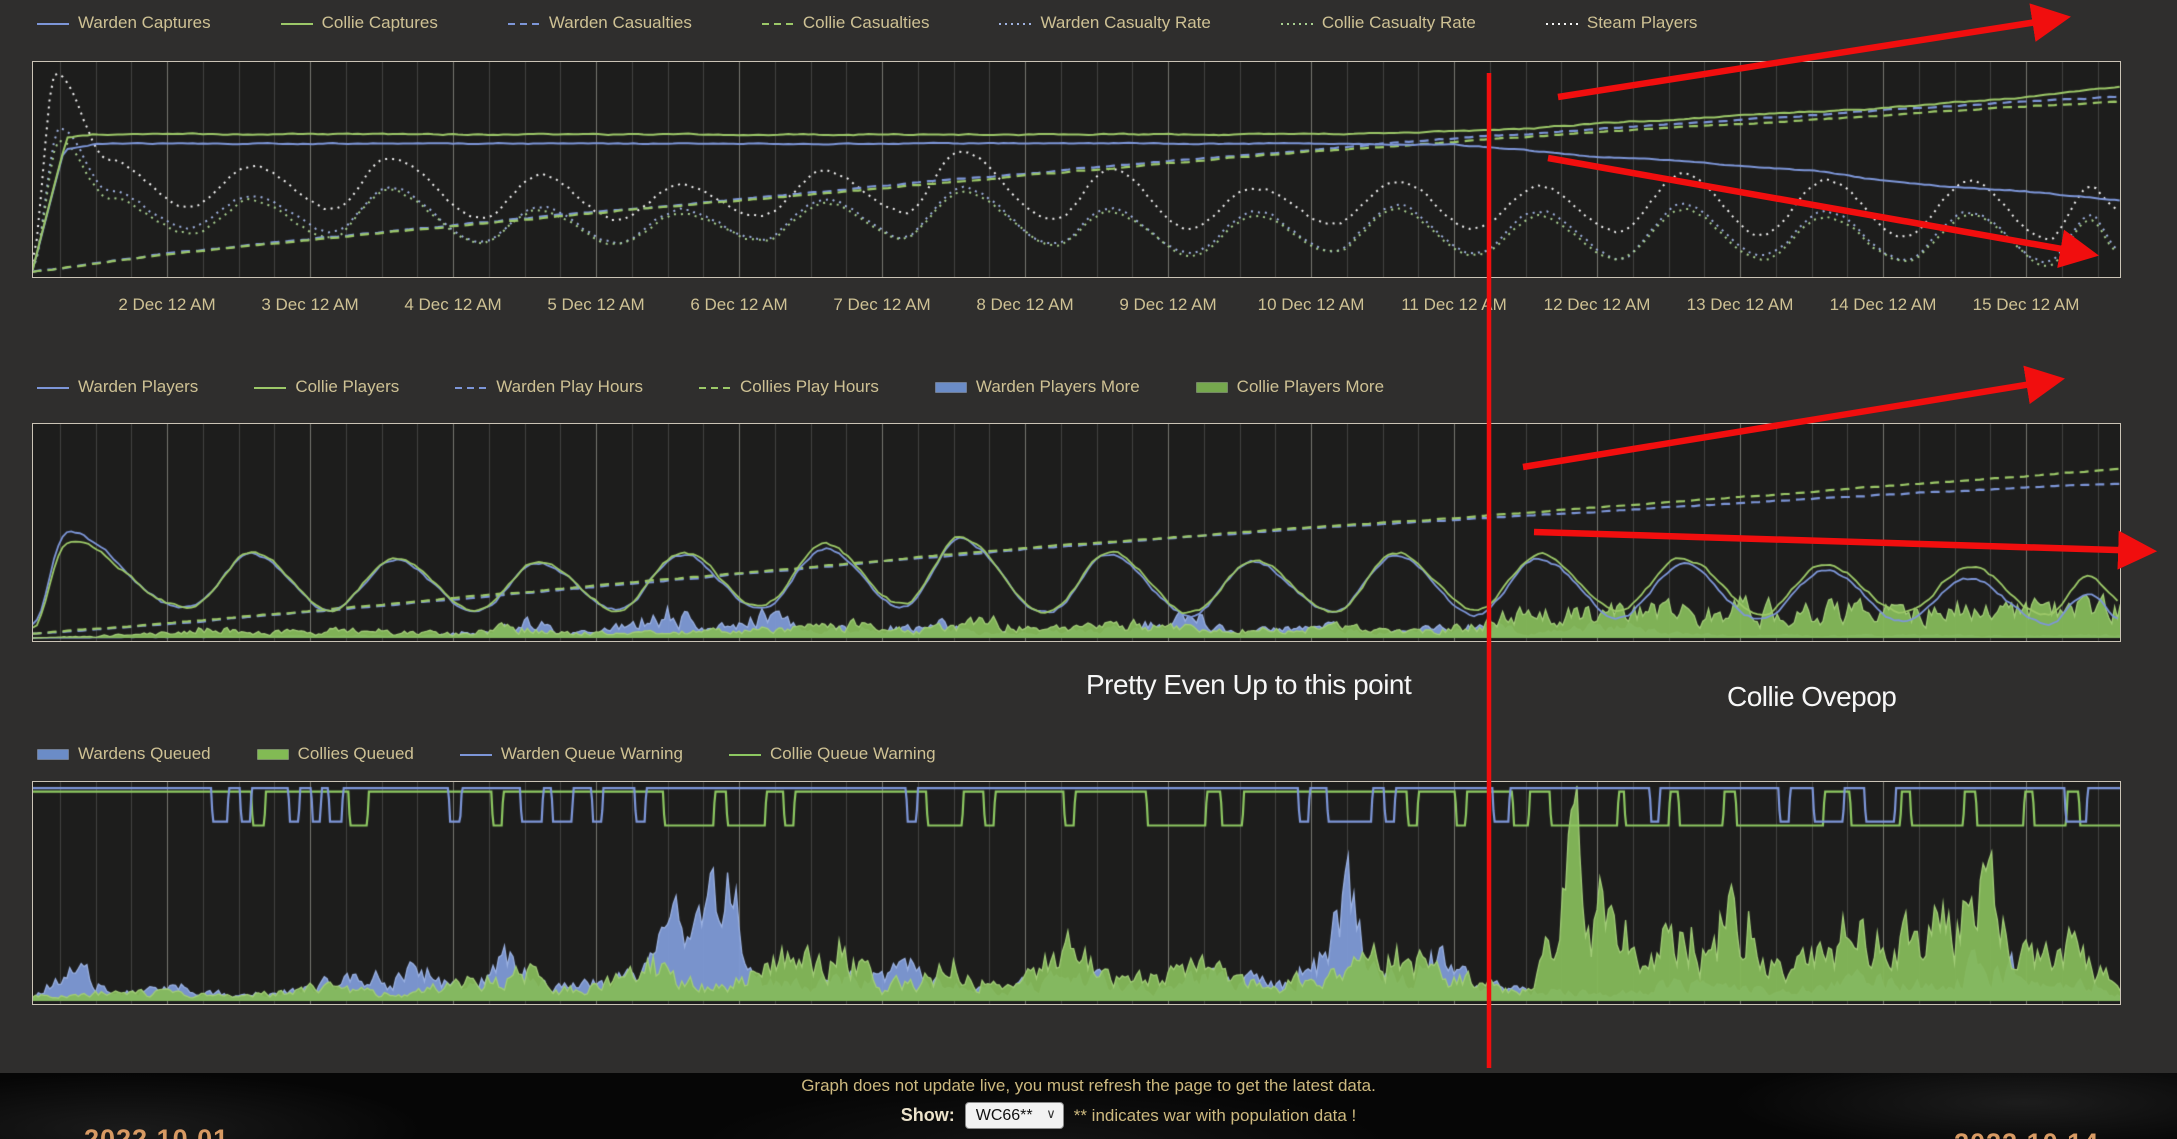  What do you see at coordinates (1812, 696) in the screenshot?
I see `annotation-collie-overpop: Collie Ovepop` at bounding box center [1812, 696].